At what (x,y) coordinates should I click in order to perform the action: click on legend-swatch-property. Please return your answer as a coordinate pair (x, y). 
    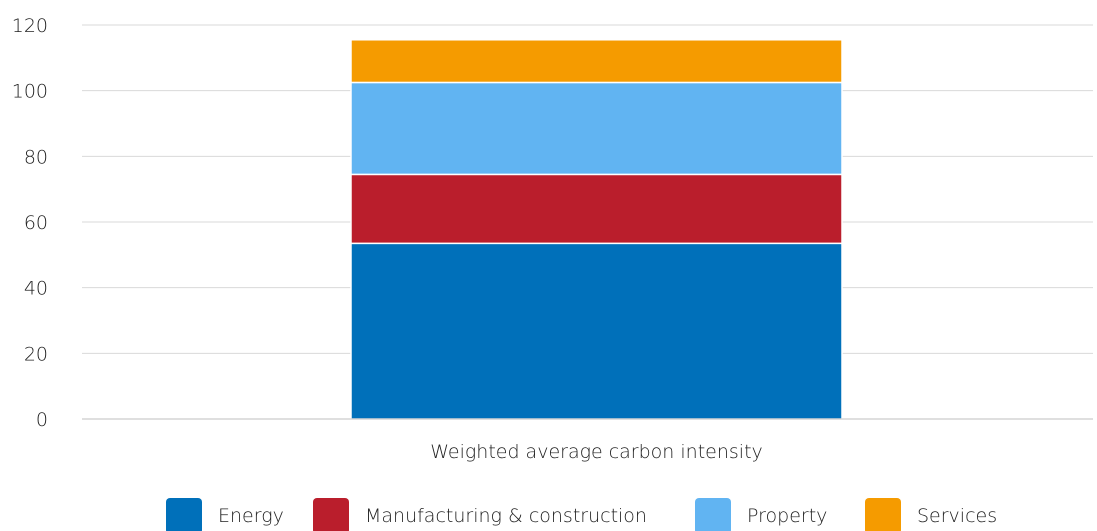
    Looking at the image, I should click on (713, 514).